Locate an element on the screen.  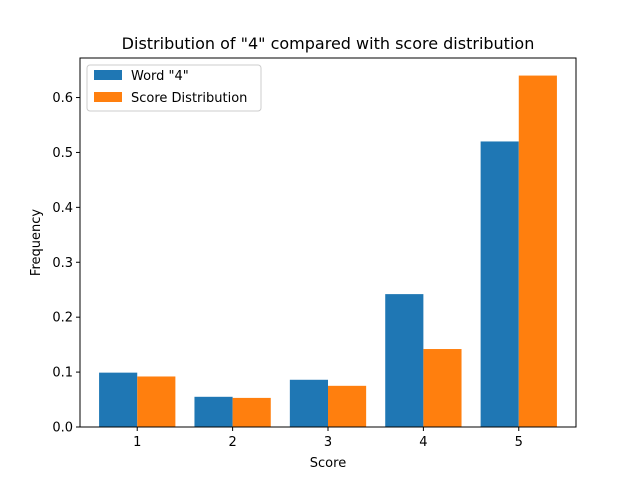
y-axis: 0.0 0.1 0.2 0.3 0.4 0.5 0.6 is located at coordinates (66, 263).